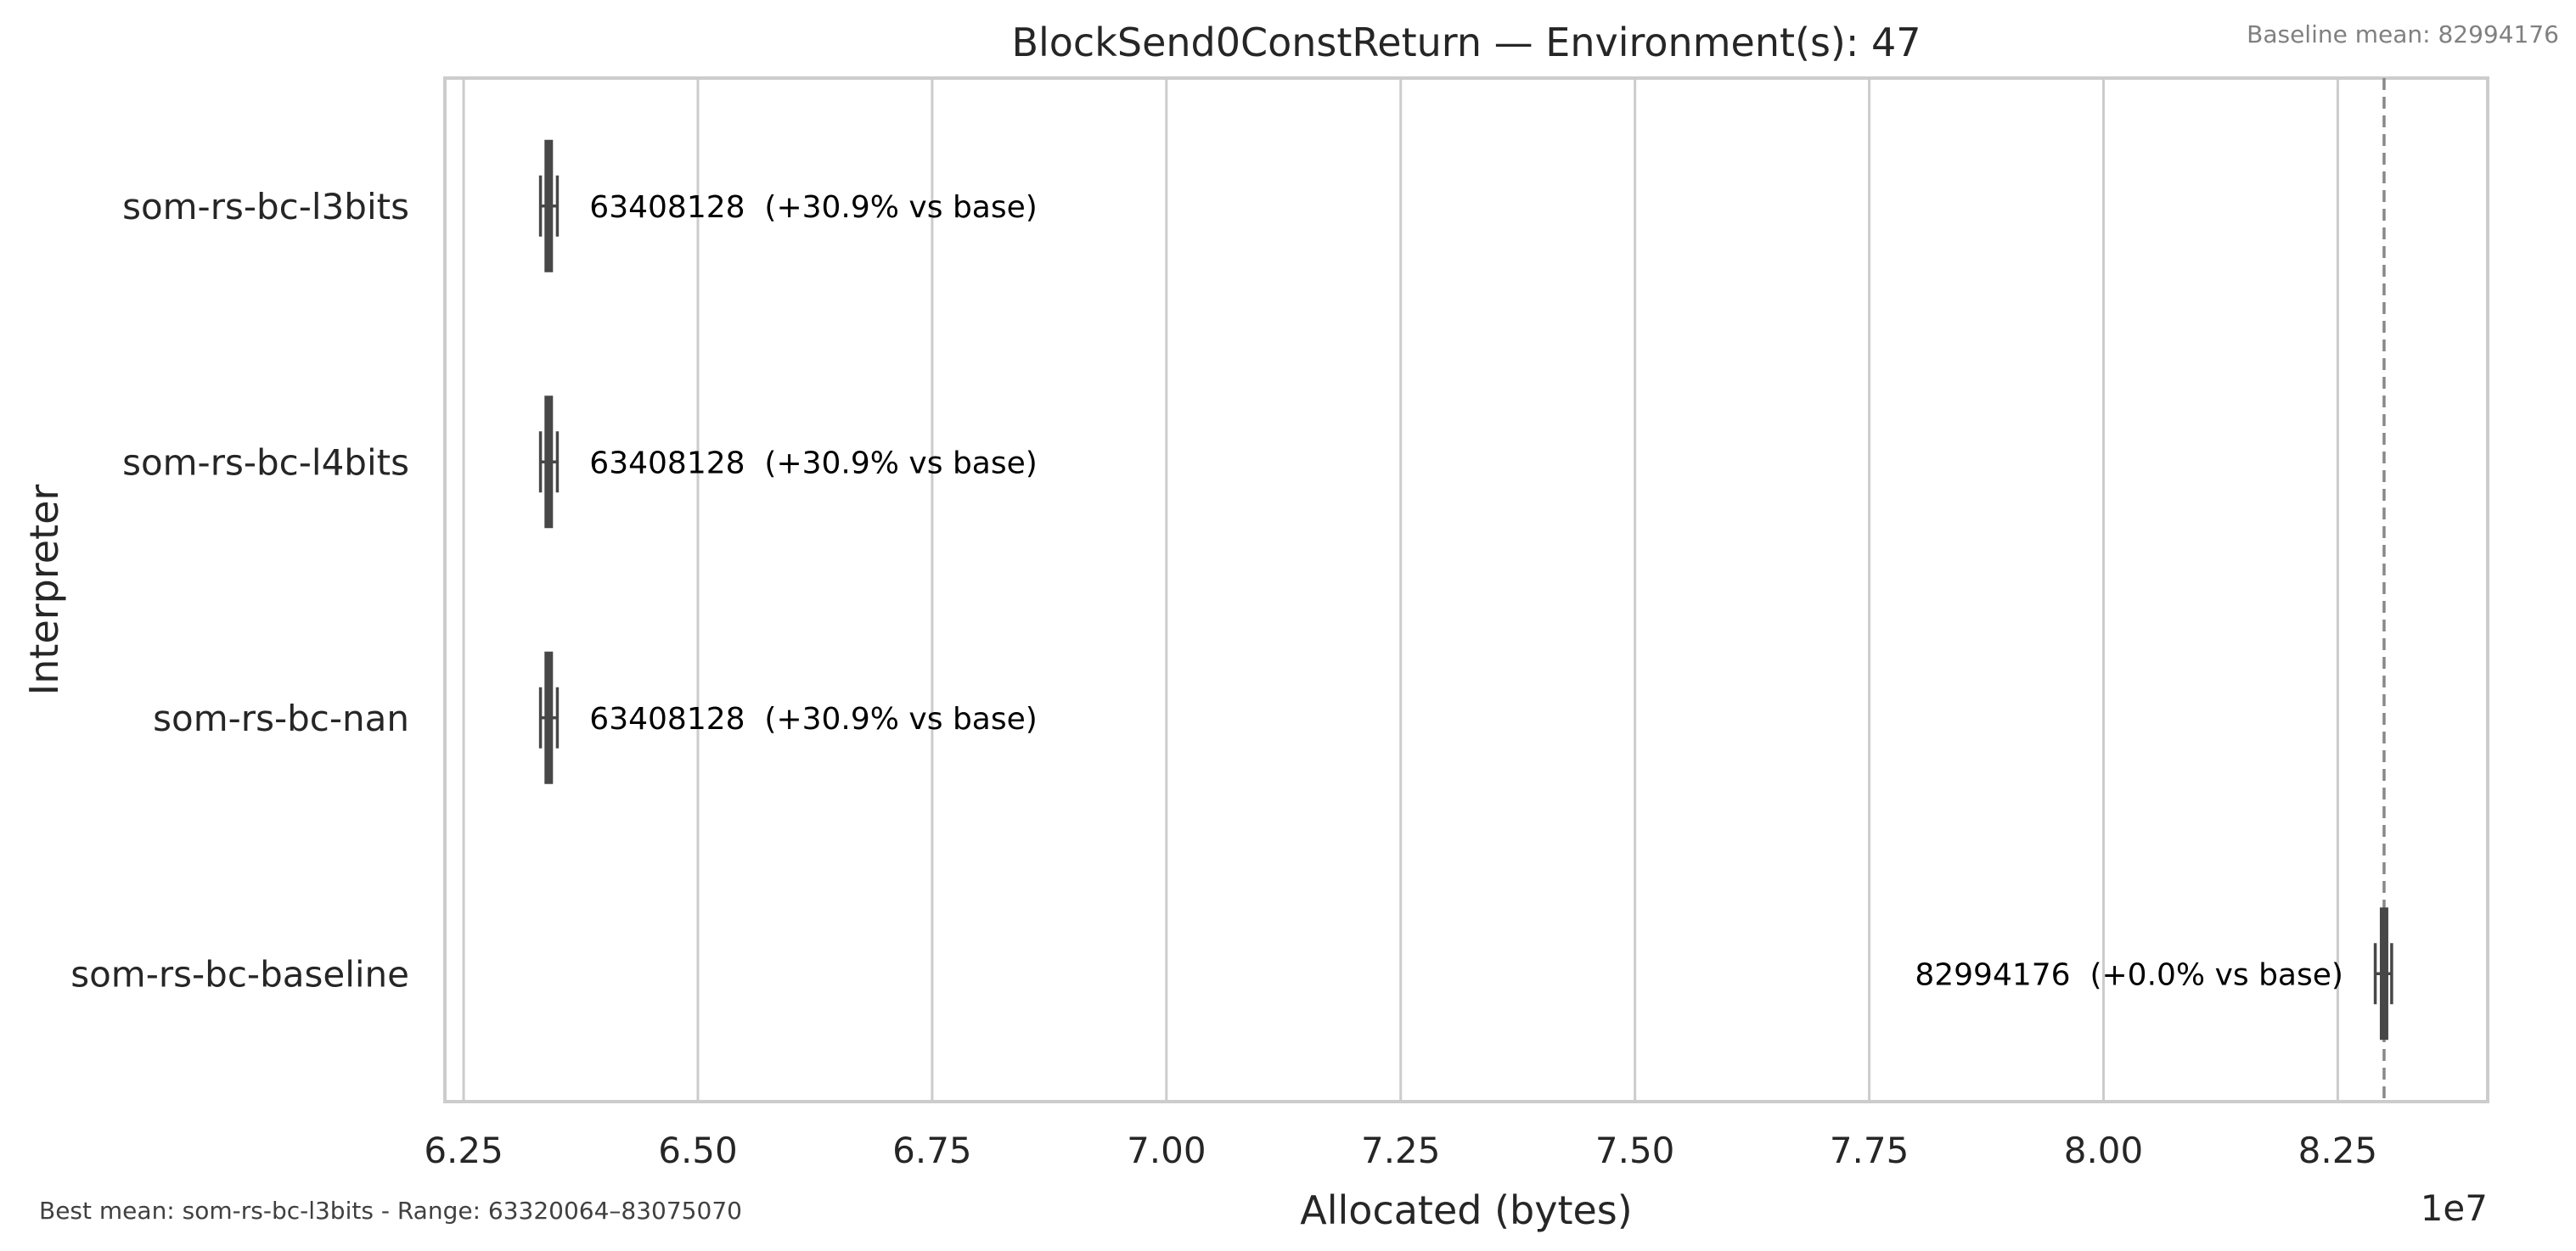 This screenshot has height=1251, width=2576. Describe the element at coordinates (2104, 1150) in the screenshot. I see `x-tick-label: 8.00` at that location.